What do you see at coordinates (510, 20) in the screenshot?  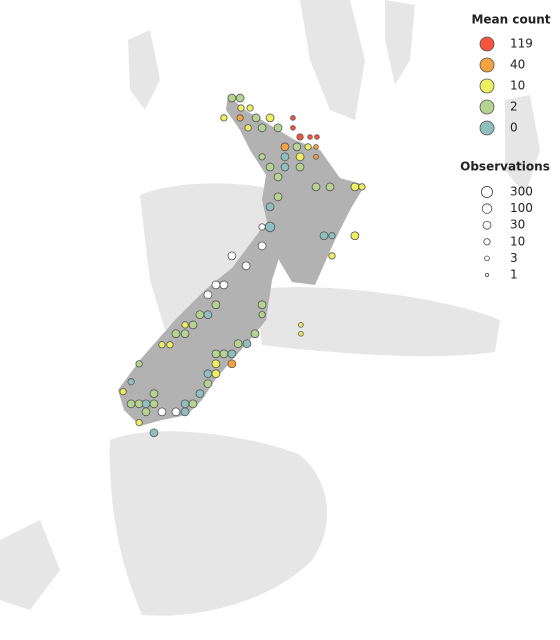 I see `legend-title: Mean count` at bounding box center [510, 20].